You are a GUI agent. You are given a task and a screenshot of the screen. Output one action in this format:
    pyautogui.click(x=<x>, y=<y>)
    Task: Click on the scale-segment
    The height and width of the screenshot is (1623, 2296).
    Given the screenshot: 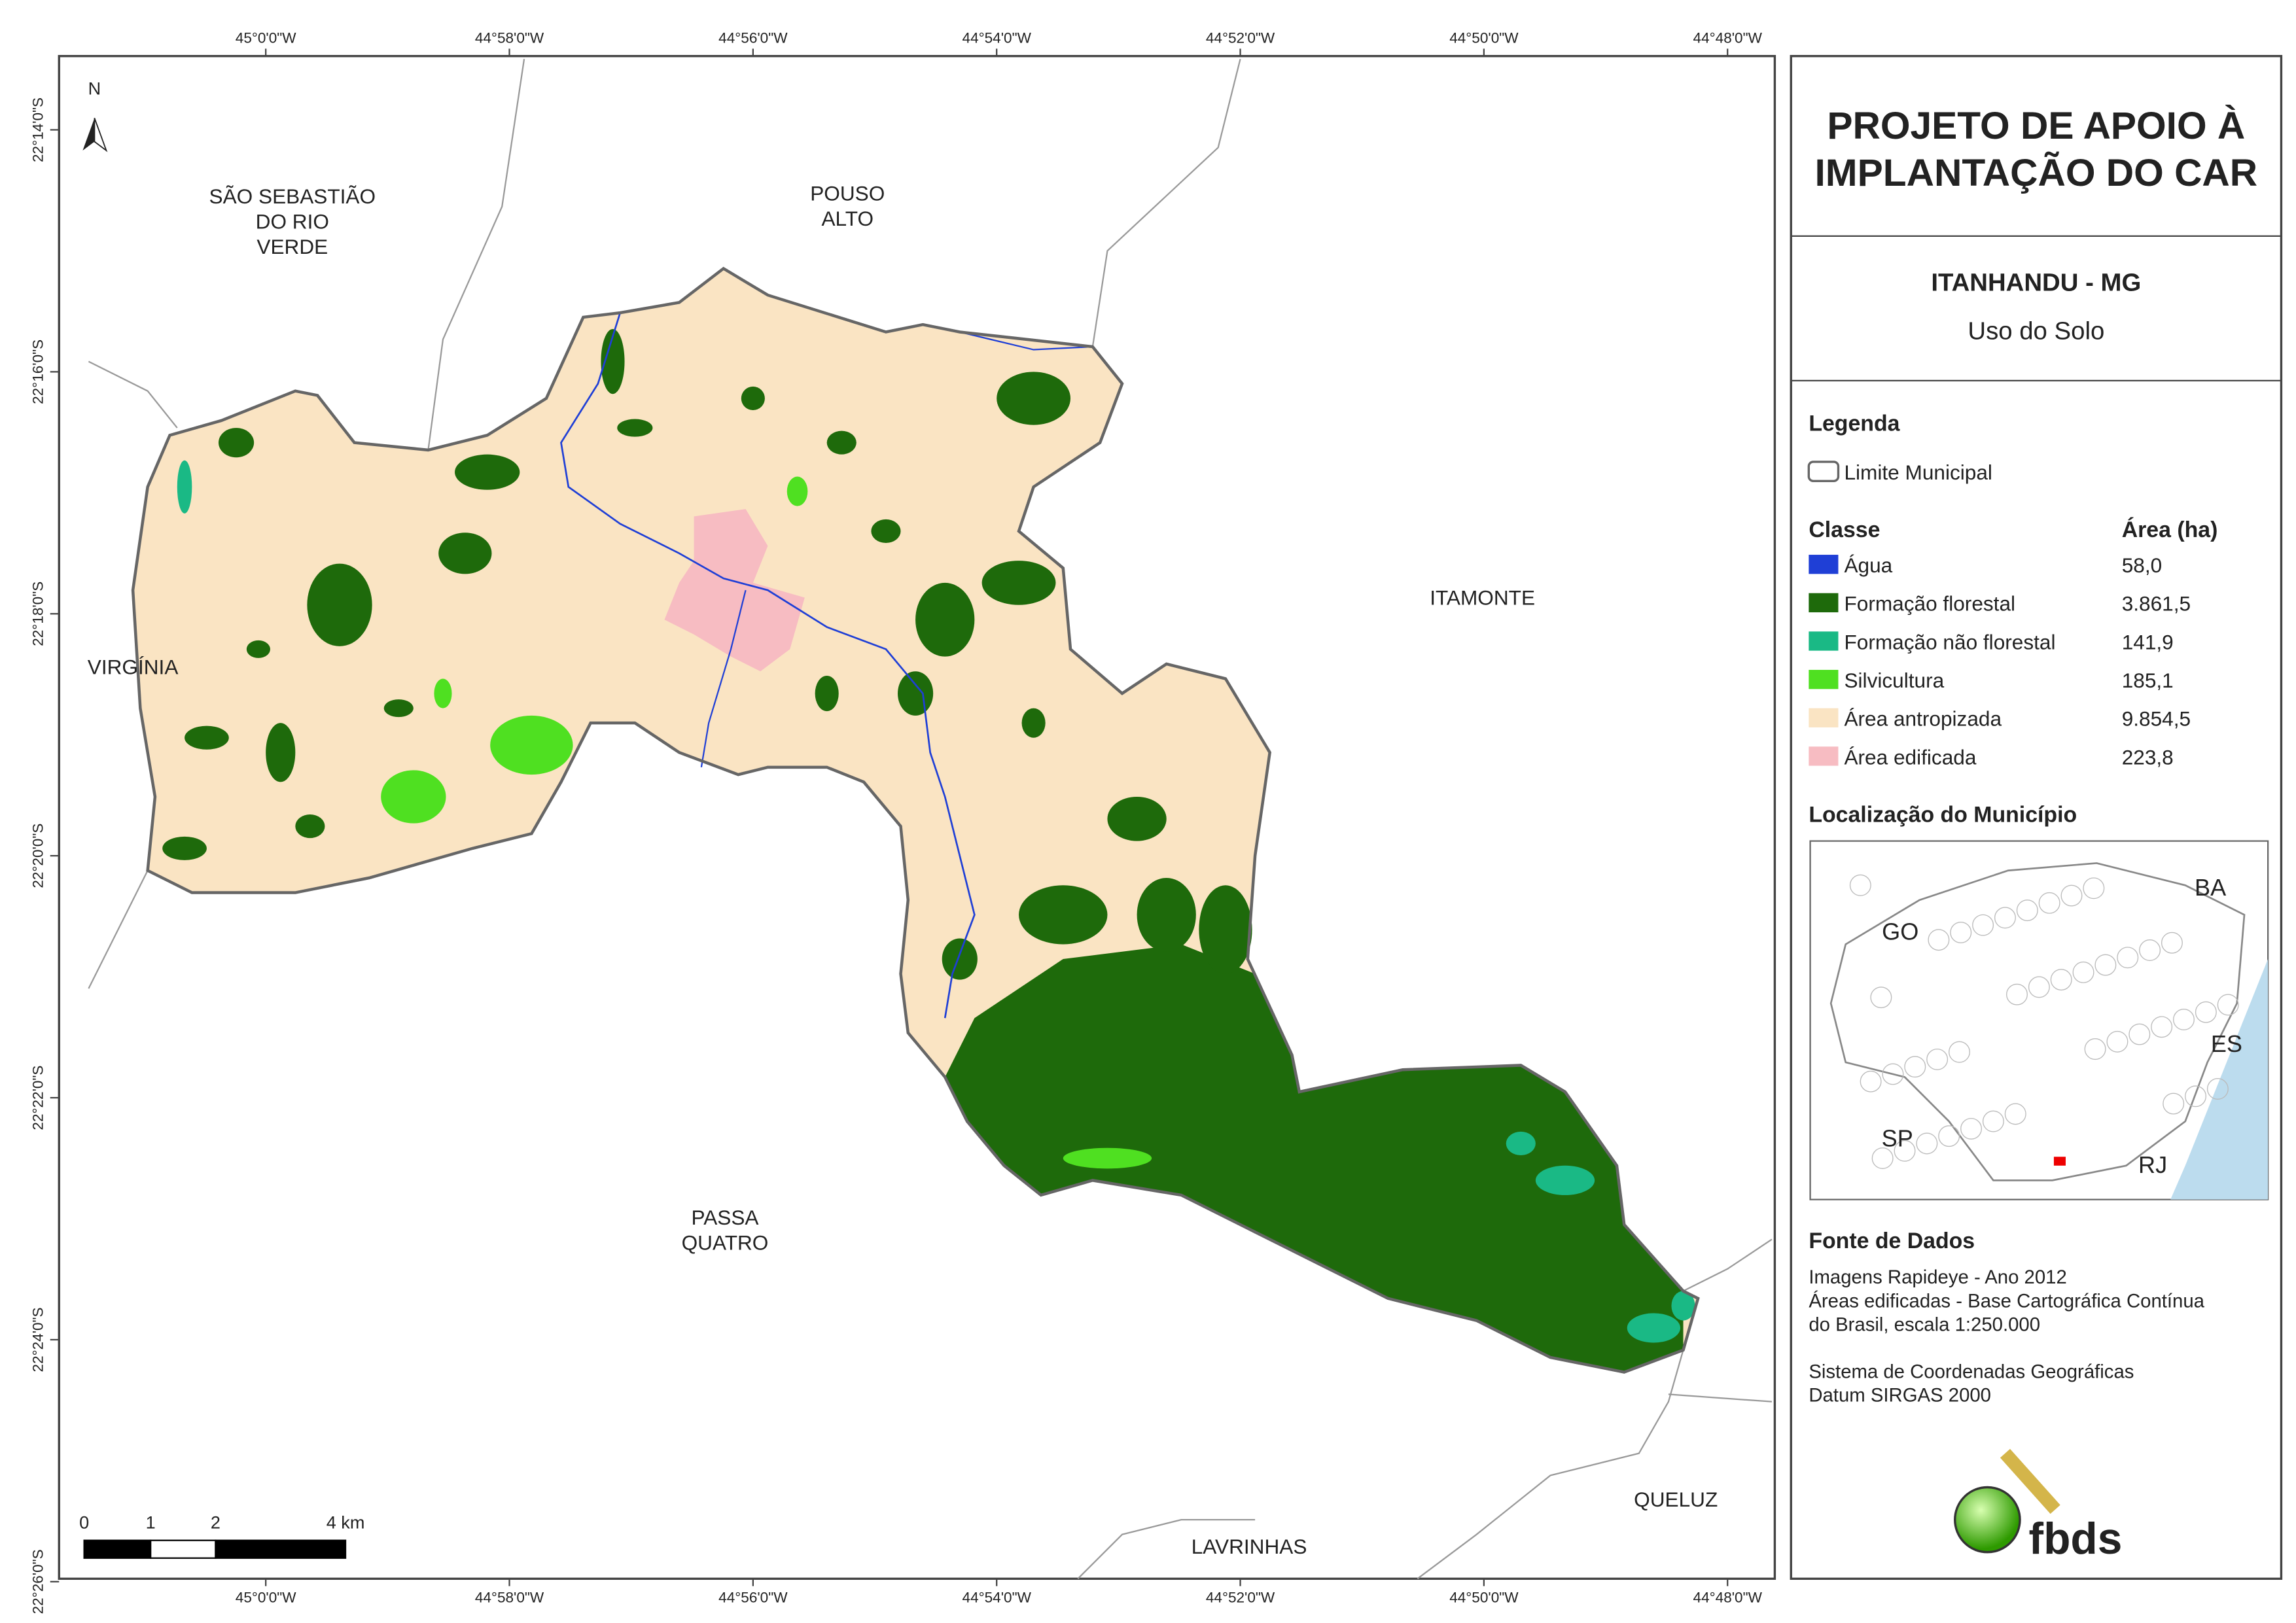 What is the action you would take?
    pyautogui.click(x=183, y=1549)
    